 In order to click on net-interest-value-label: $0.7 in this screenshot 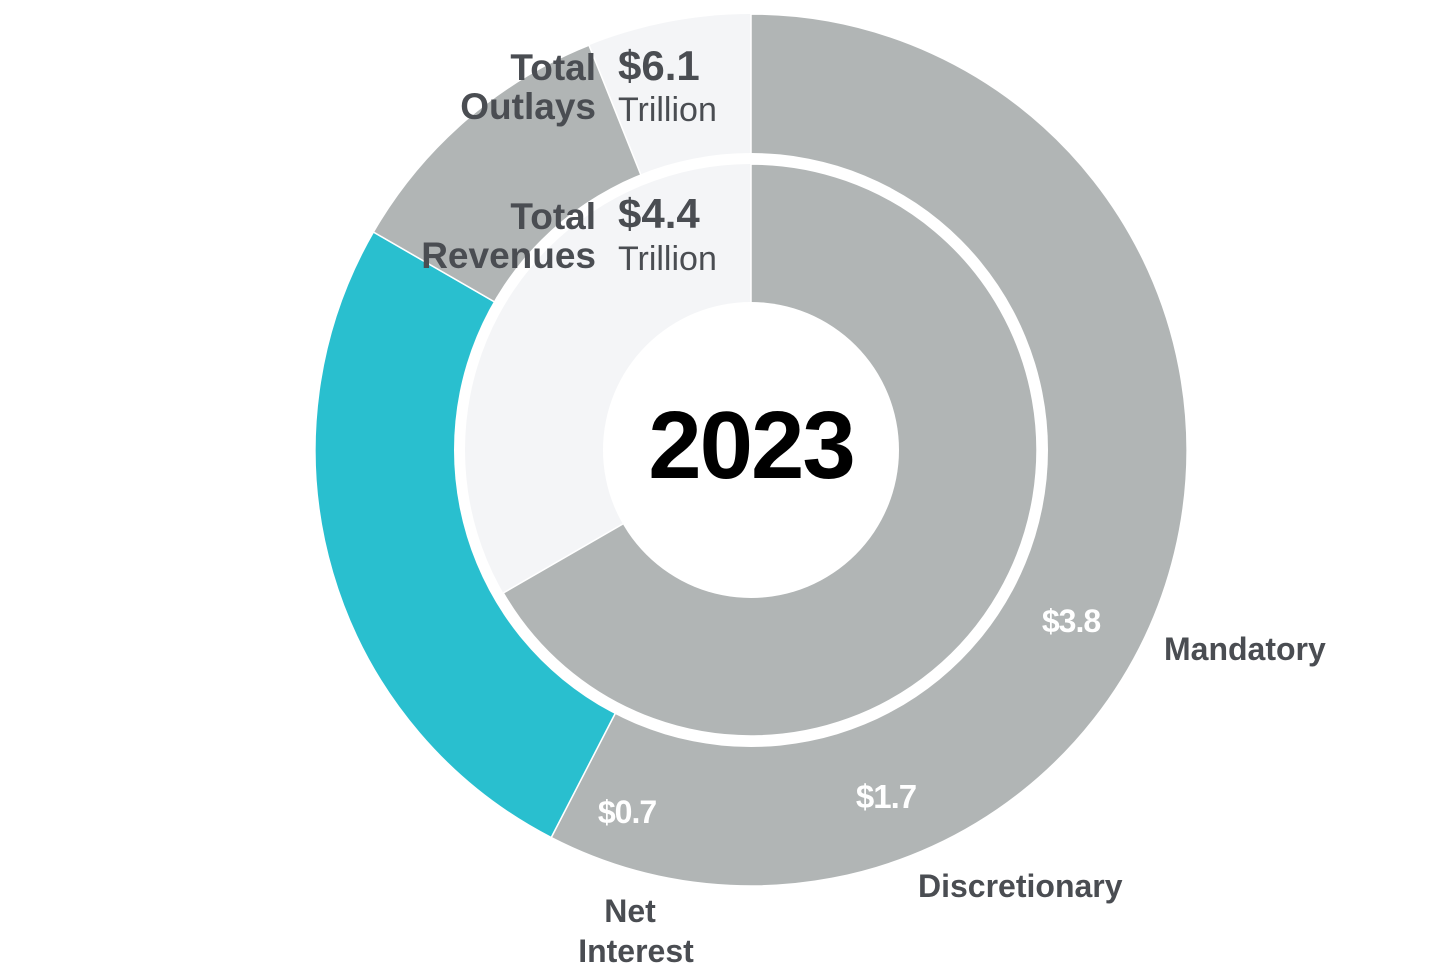, I will do `click(627, 812)`.